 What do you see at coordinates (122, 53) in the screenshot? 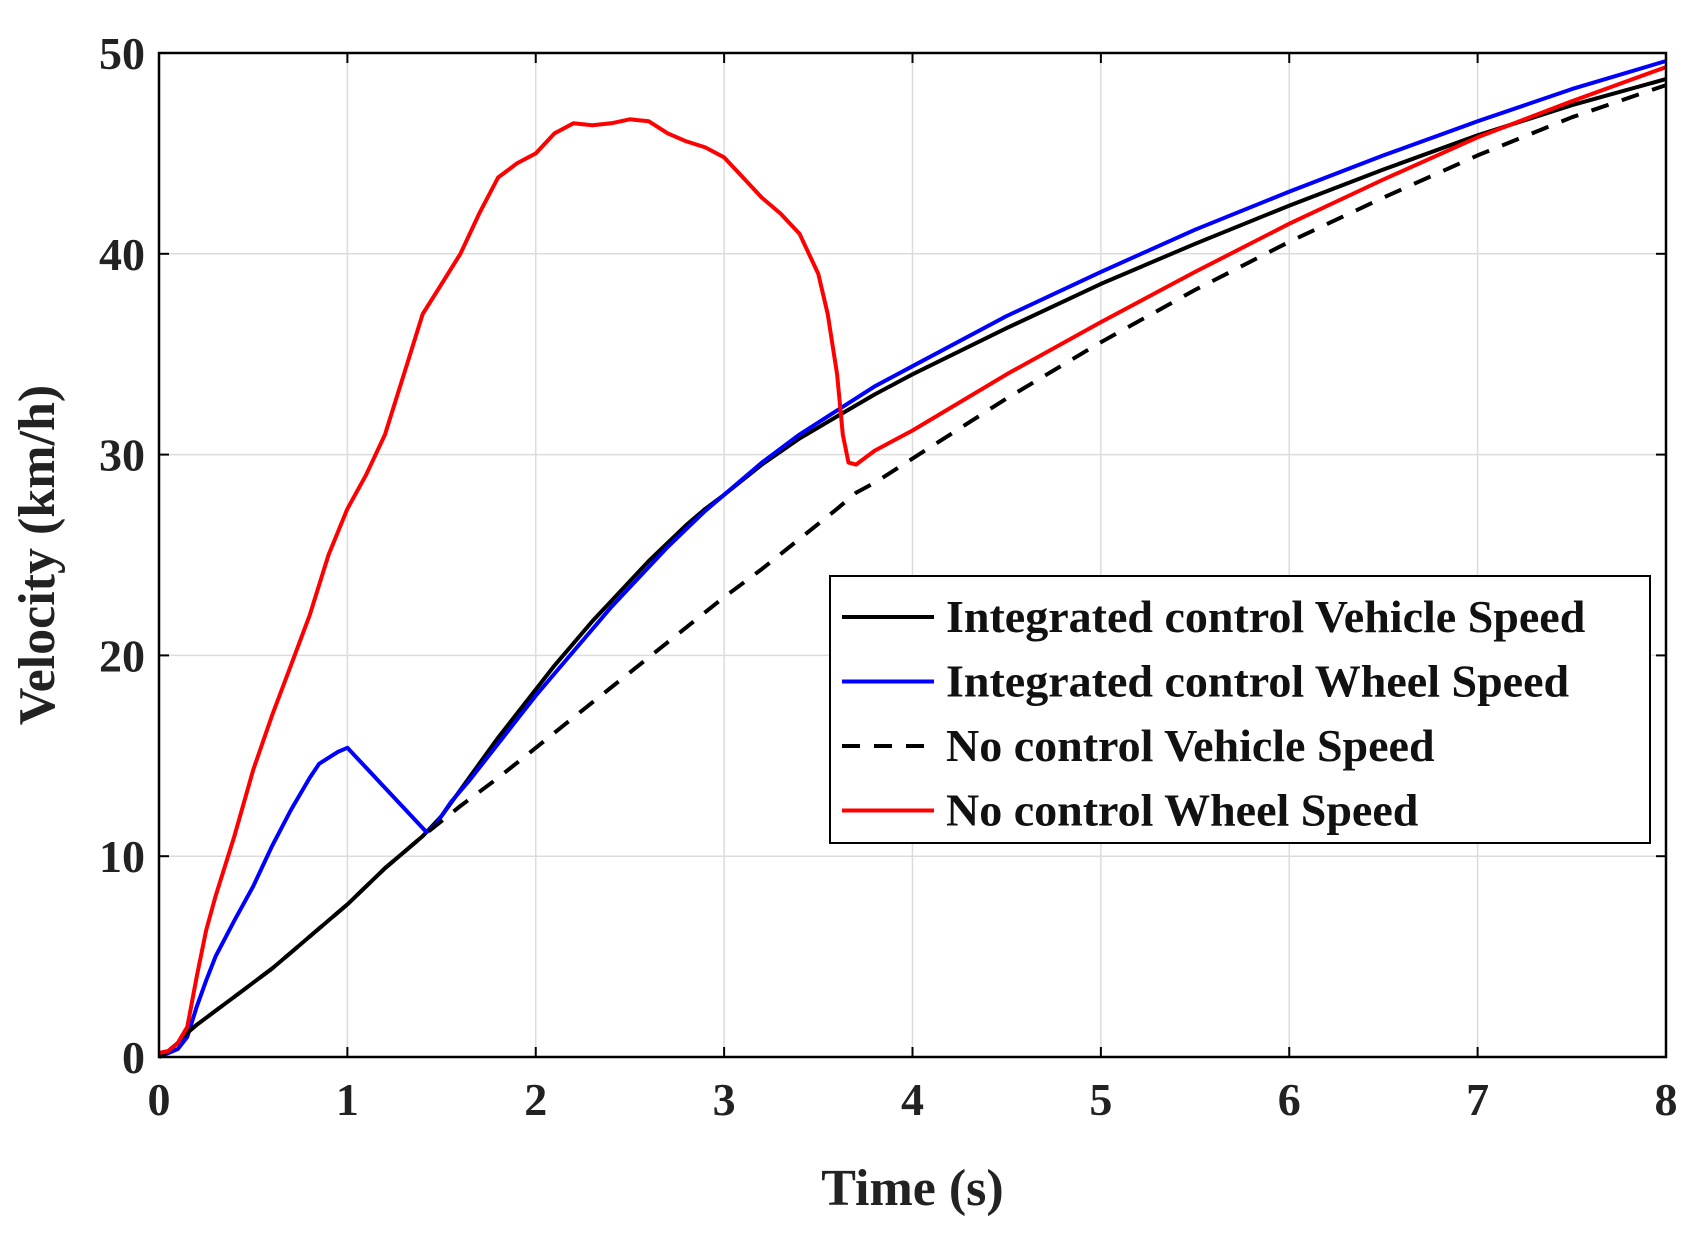
I see `y-tick-label: 50` at bounding box center [122, 53].